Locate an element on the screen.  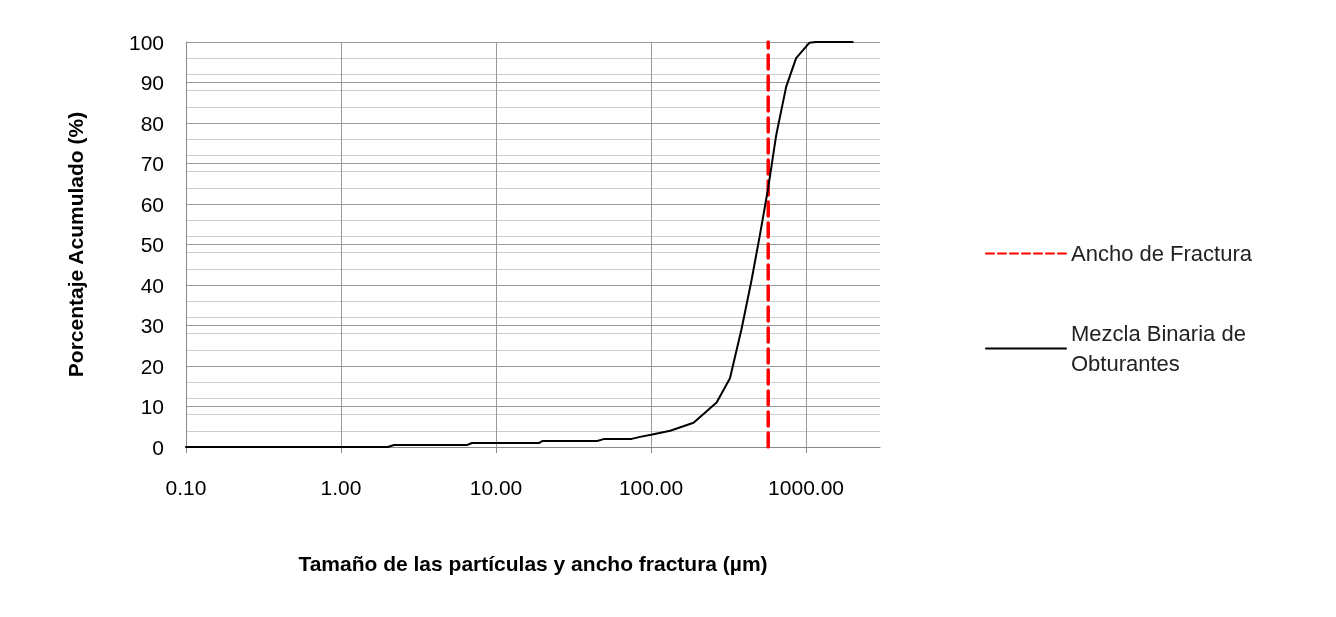
x-tick-label: 1000.00 is located at coordinates (806, 487).